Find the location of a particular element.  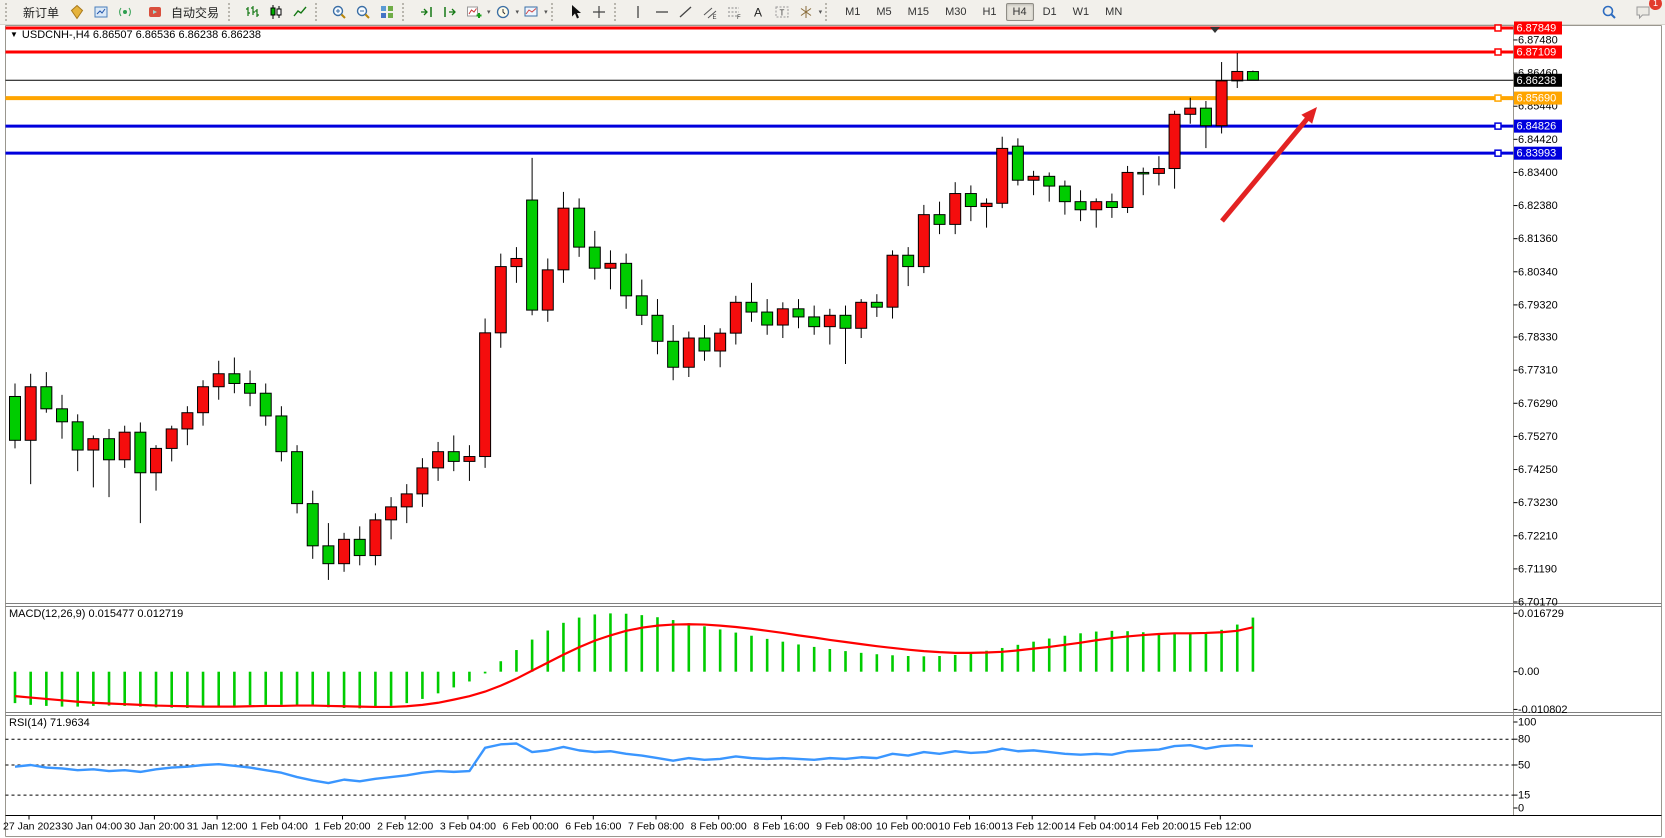

time-tick-label: 2 Feb 12:00 is located at coordinates (405, 827).